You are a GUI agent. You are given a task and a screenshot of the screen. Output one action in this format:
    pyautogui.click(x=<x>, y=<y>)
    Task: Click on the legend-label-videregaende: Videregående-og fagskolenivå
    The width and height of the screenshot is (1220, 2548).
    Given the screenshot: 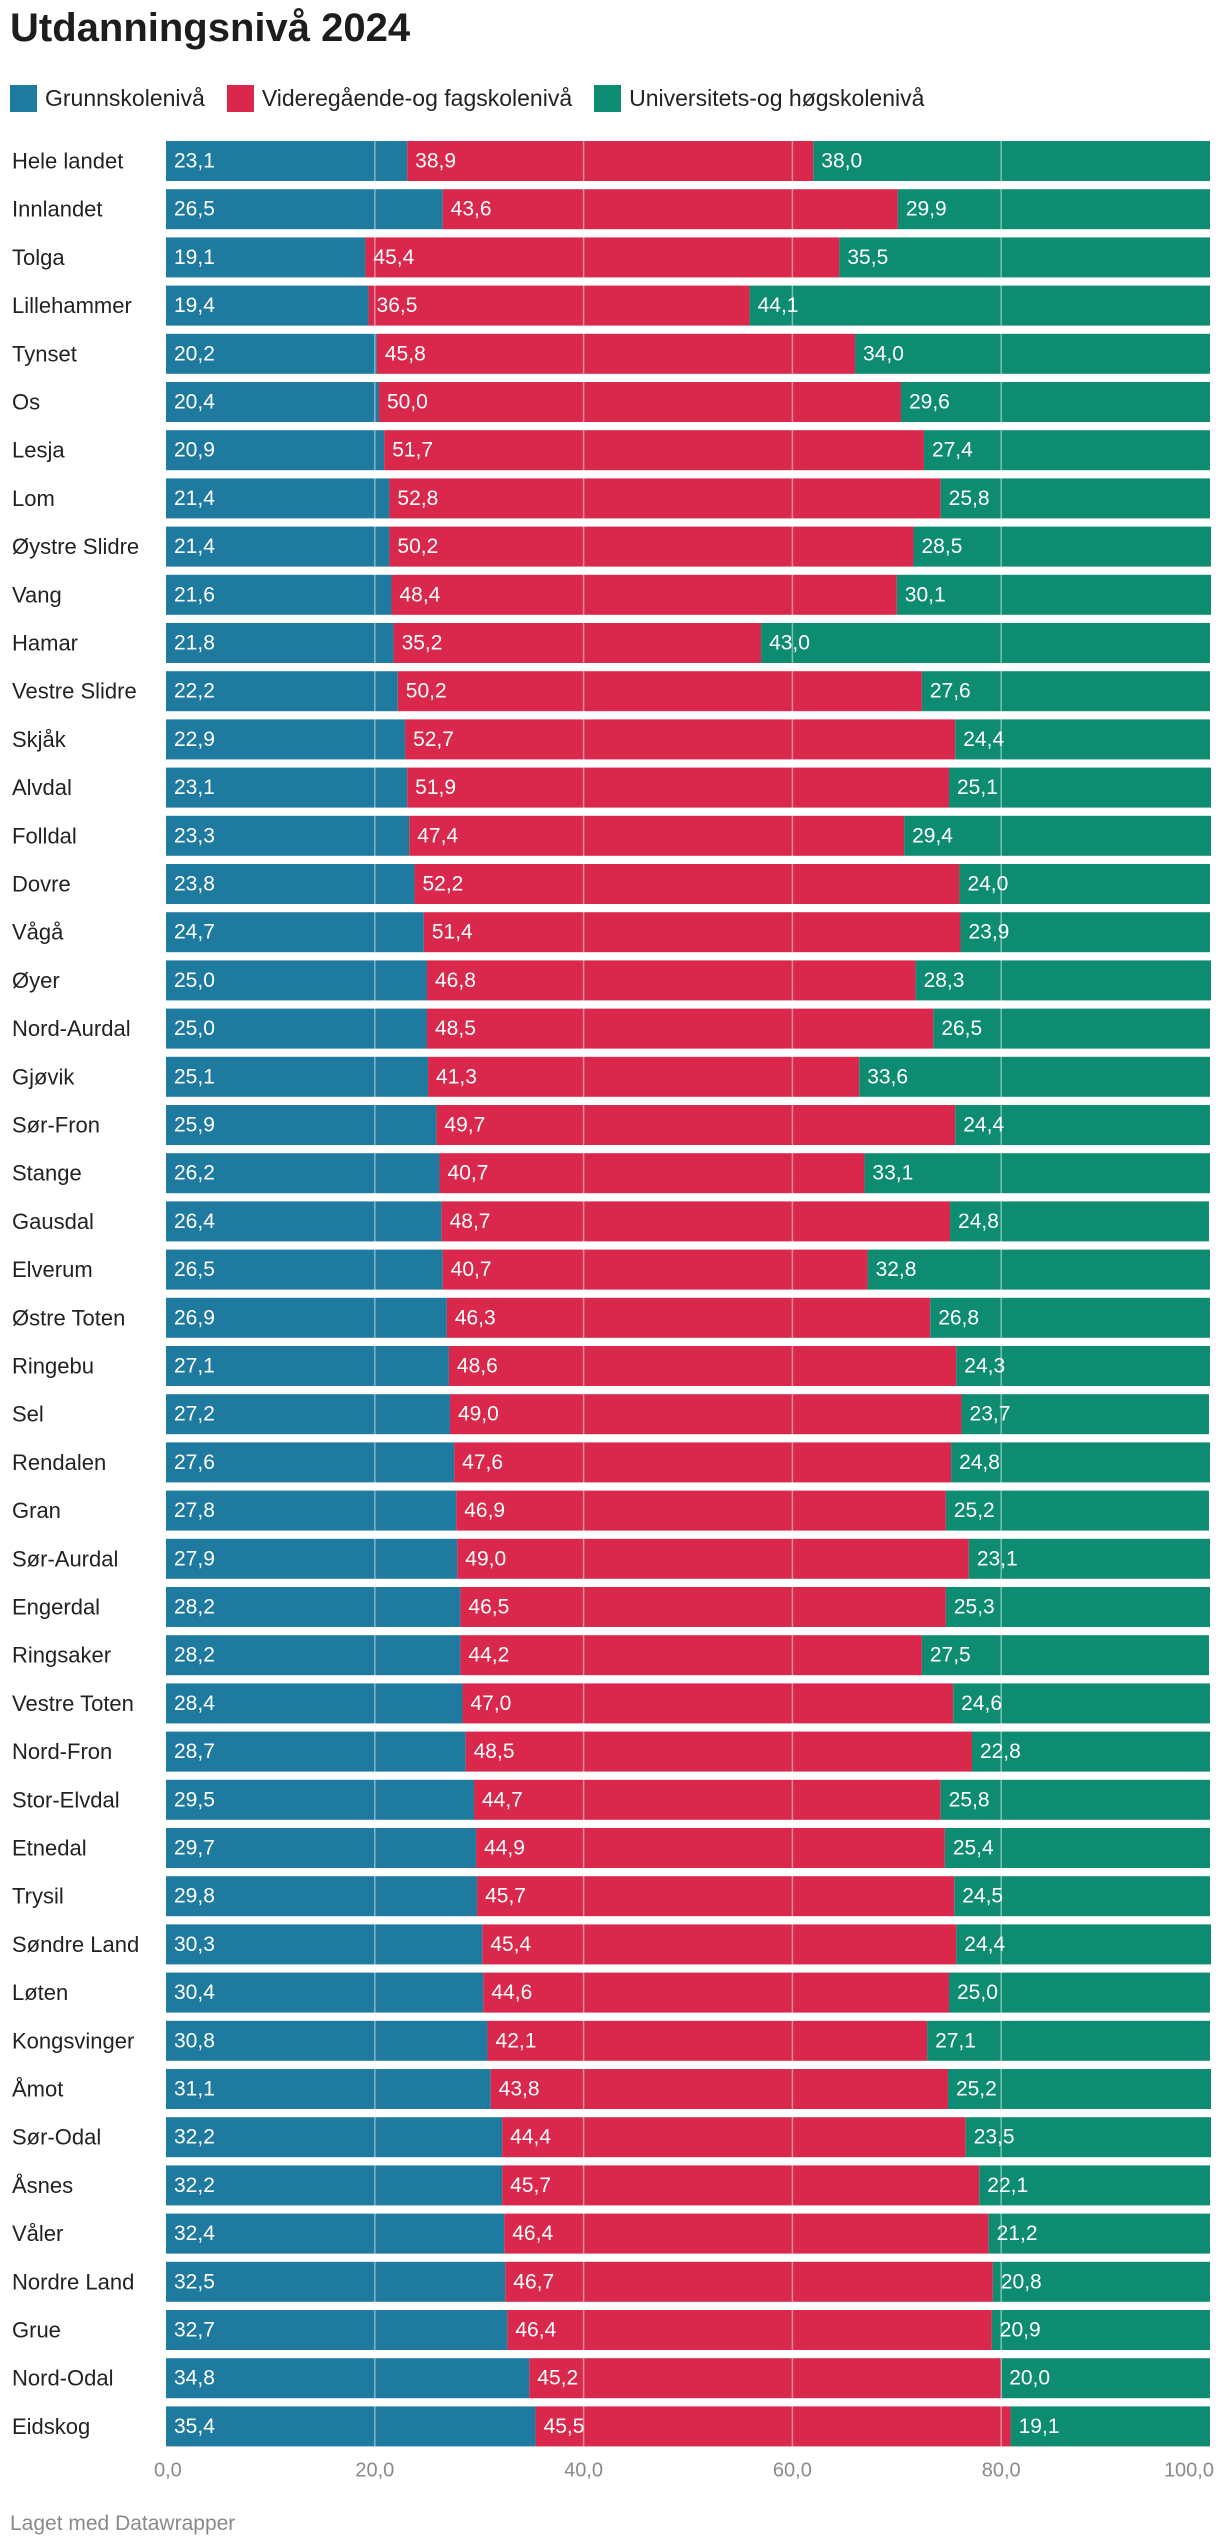 What is the action you would take?
    pyautogui.click(x=417, y=97)
    